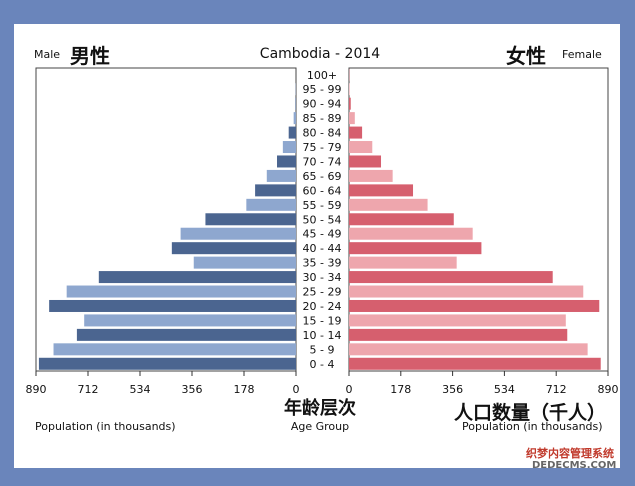  What do you see at coordinates (105, 426) in the screenshot?
I see `x-axis-label-left: Population (in thousands)` at bounding box center [105, 426].